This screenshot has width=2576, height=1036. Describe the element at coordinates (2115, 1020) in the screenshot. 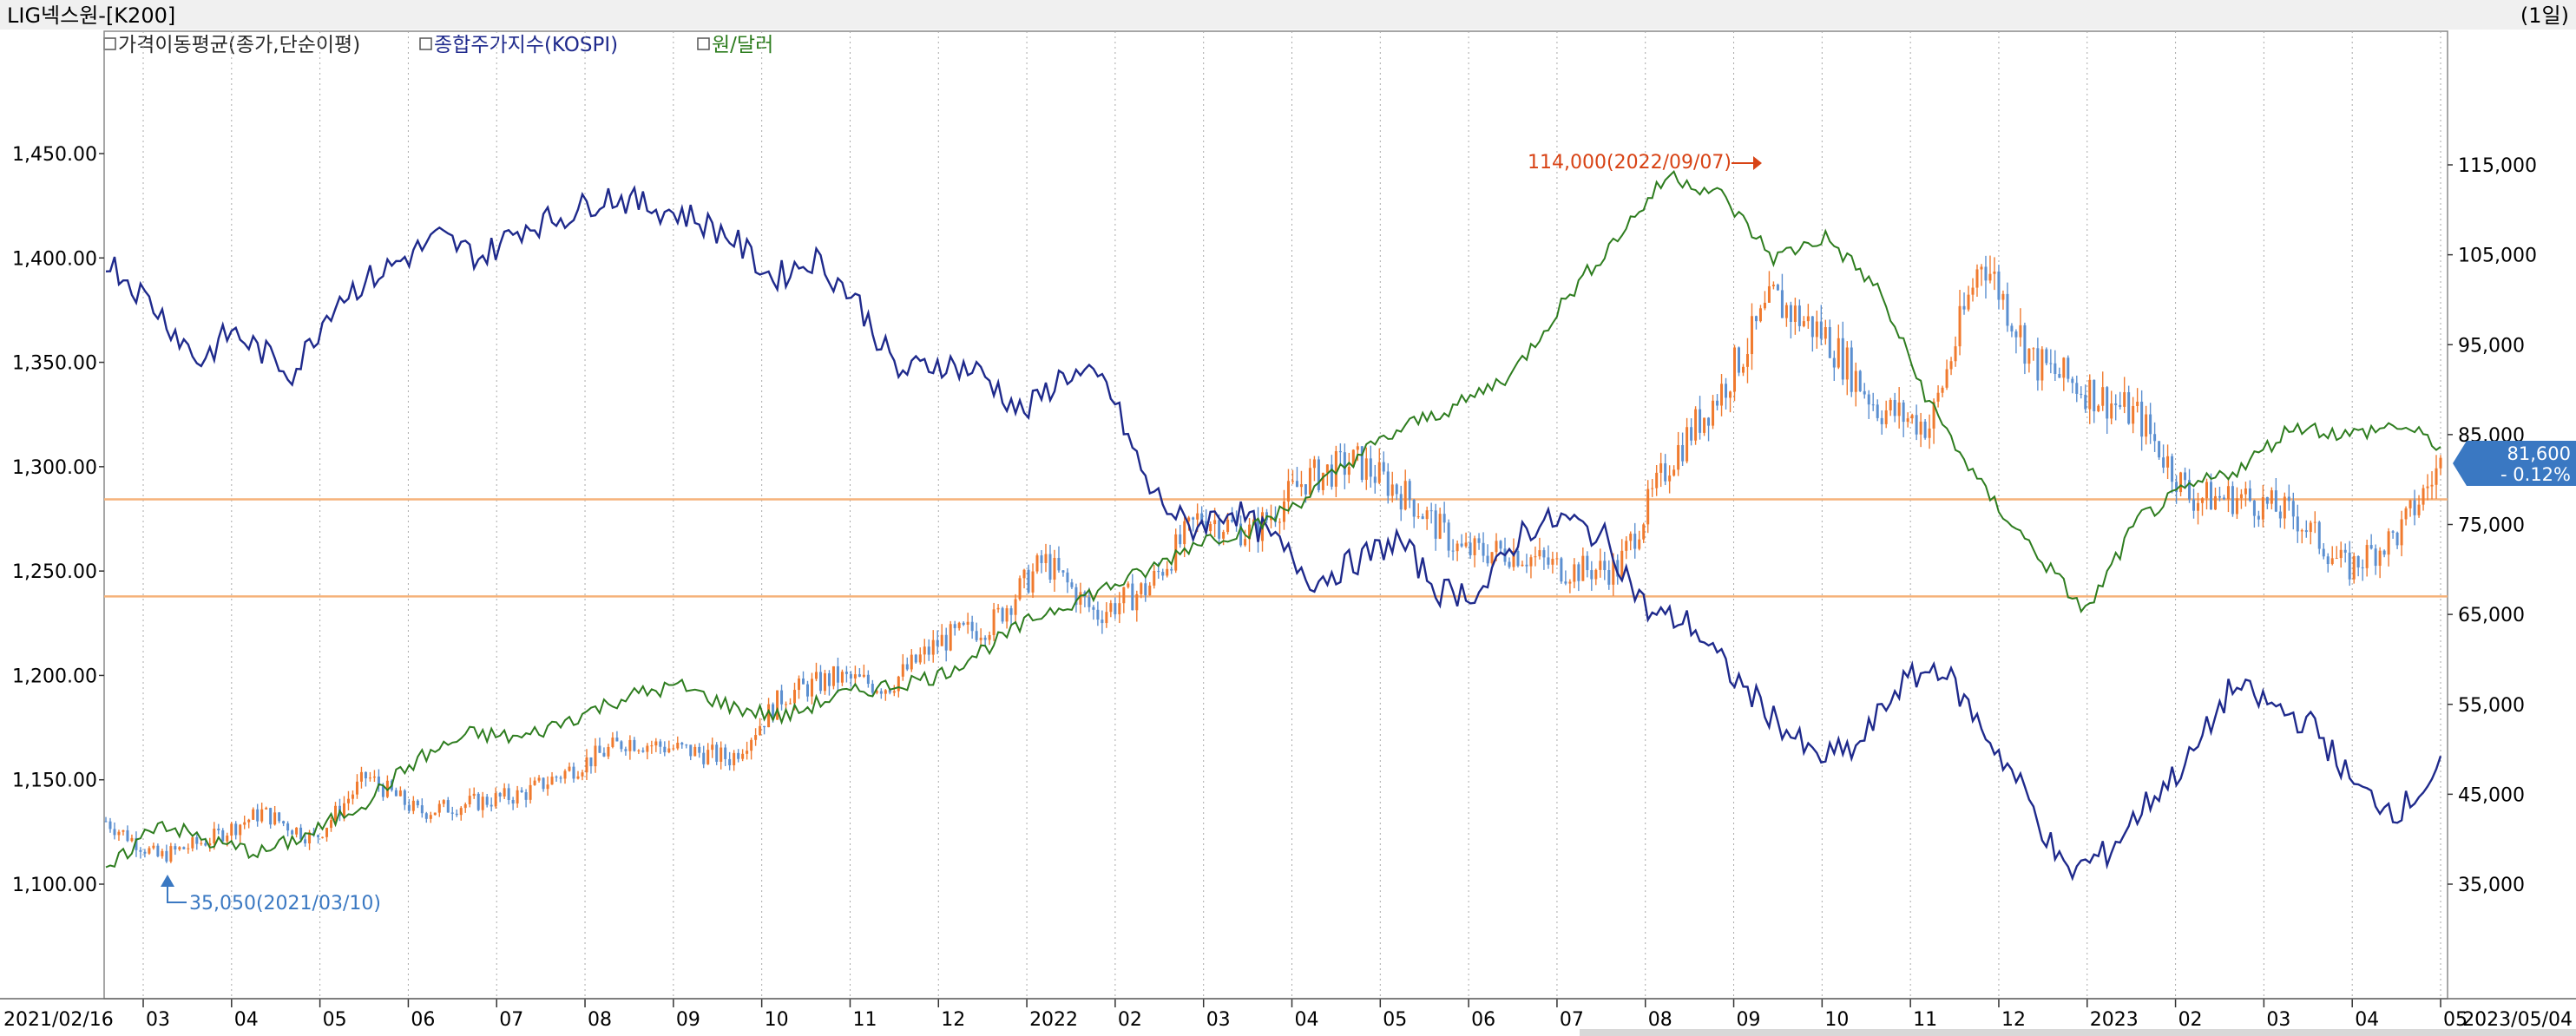

I see `x-axis-tick-label: 2023` at that location.